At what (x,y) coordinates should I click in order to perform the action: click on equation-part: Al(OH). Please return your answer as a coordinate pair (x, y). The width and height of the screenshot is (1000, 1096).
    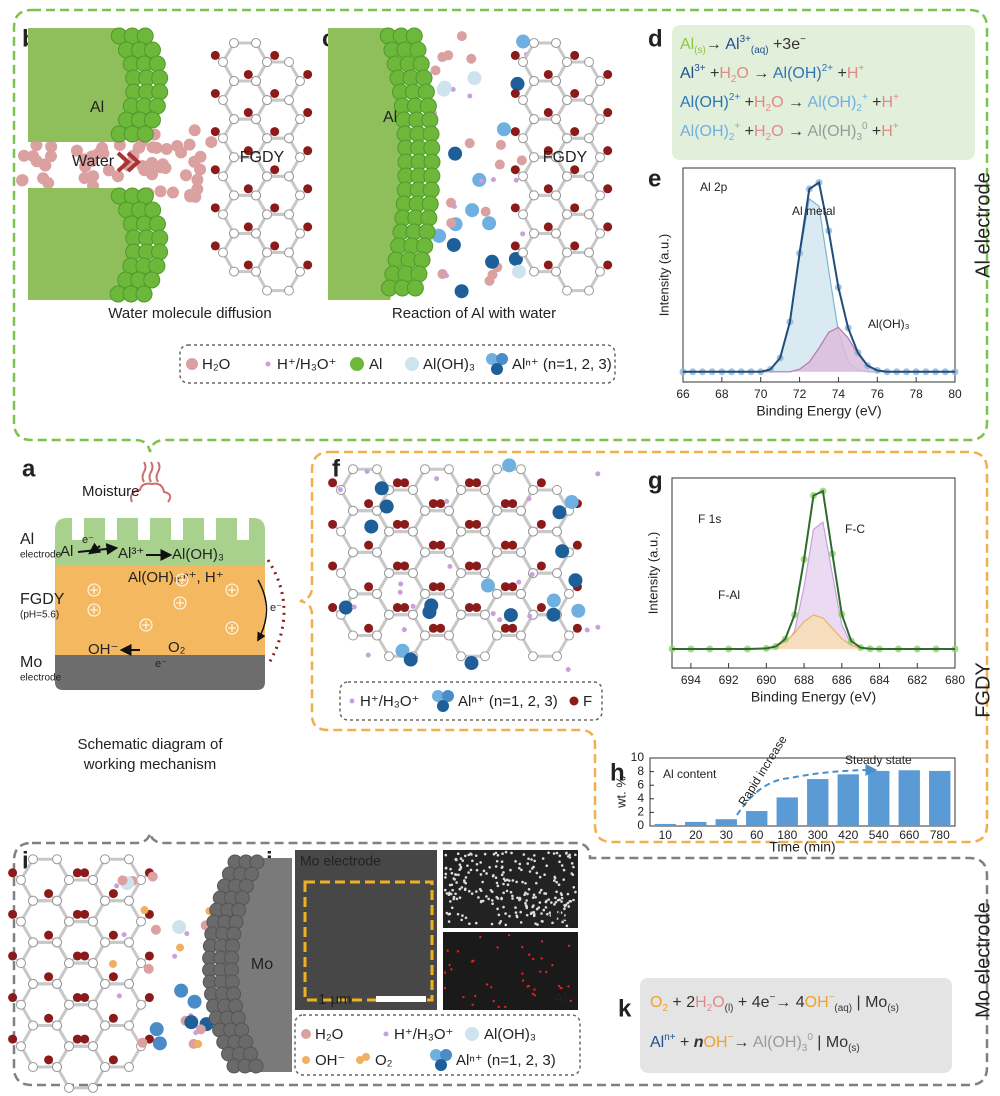
    Looking at the image, I should click on (704, 102).